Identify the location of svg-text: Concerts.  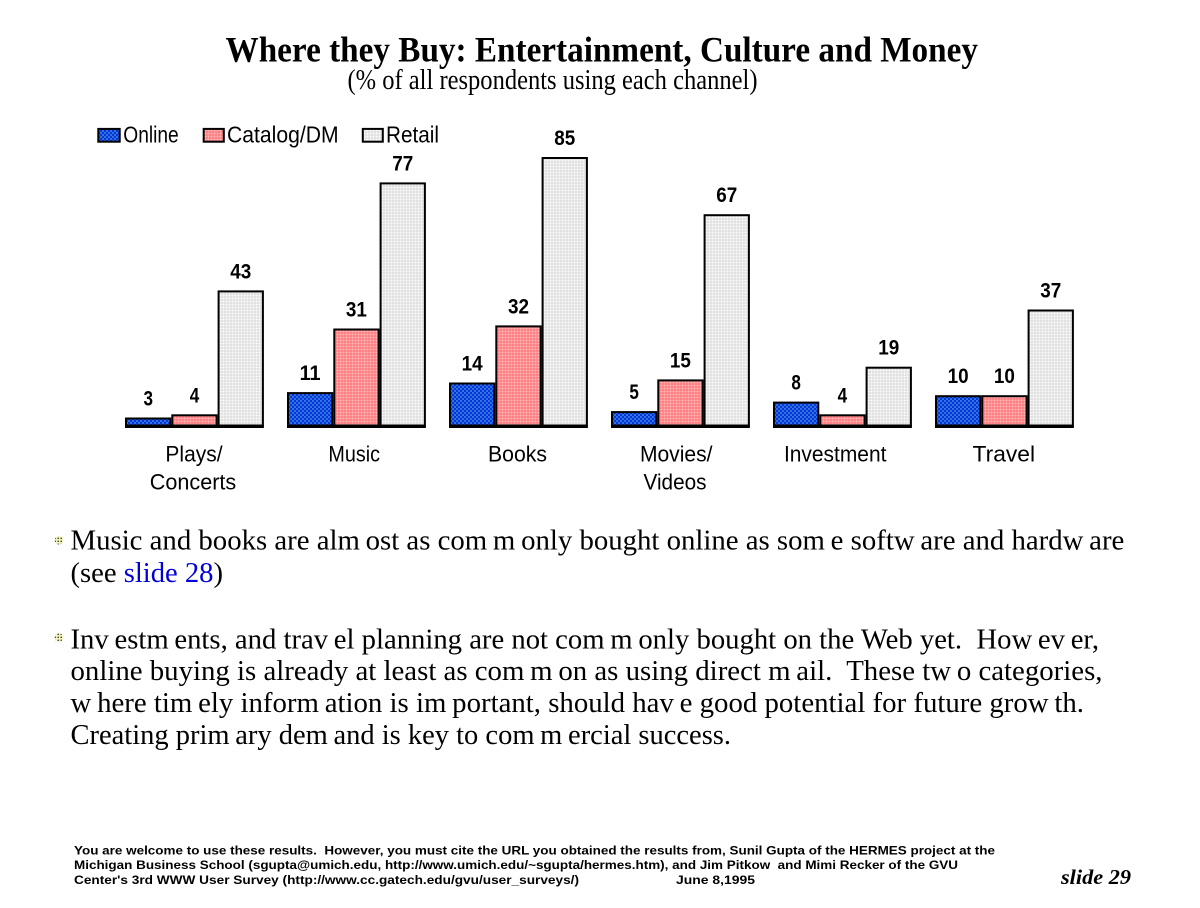
(193, 481).